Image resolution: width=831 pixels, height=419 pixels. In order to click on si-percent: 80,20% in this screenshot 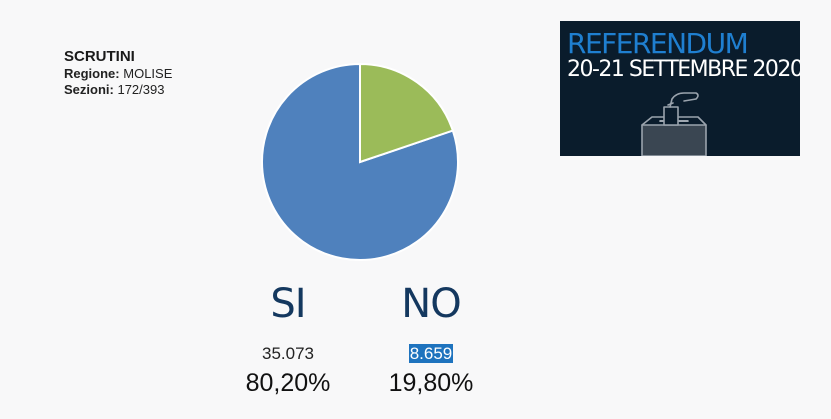, I will do `click(288, 383)`.